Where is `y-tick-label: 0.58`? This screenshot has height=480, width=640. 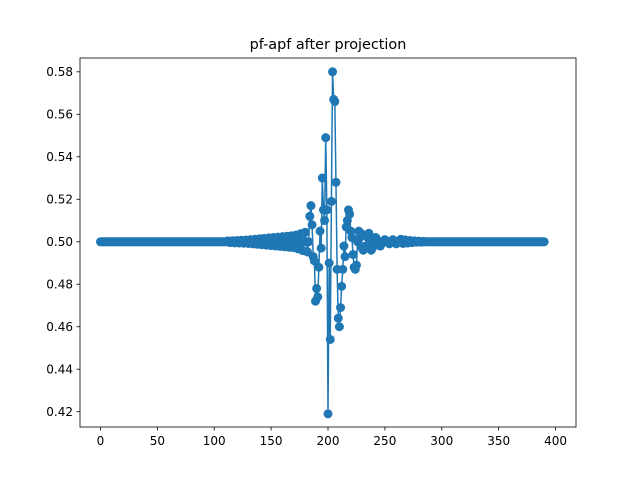 y-tick-label: 0.58 is located at coordinates (59, 72).